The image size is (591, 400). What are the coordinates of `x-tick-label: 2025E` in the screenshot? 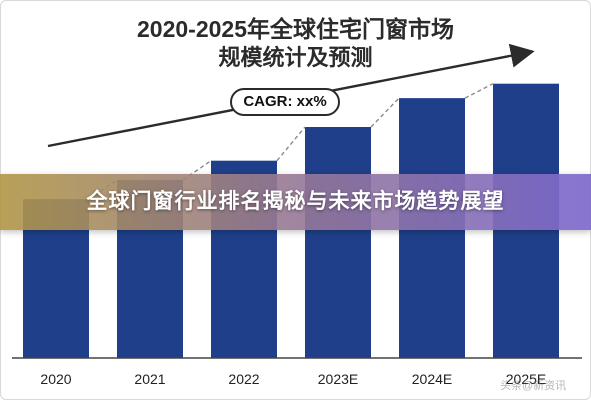 It's located at (526, 379).